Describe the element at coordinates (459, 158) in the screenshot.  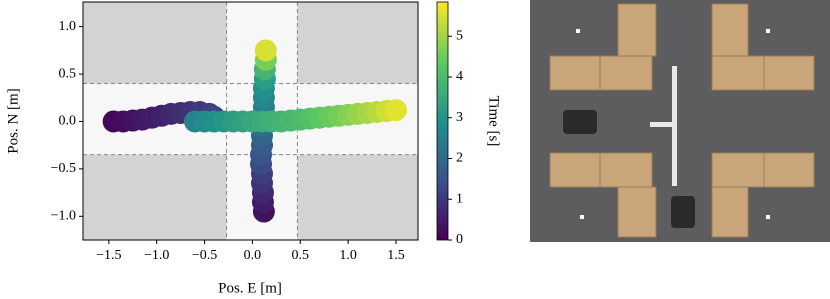
I see `colorbar-tick-label: 2` at that location.